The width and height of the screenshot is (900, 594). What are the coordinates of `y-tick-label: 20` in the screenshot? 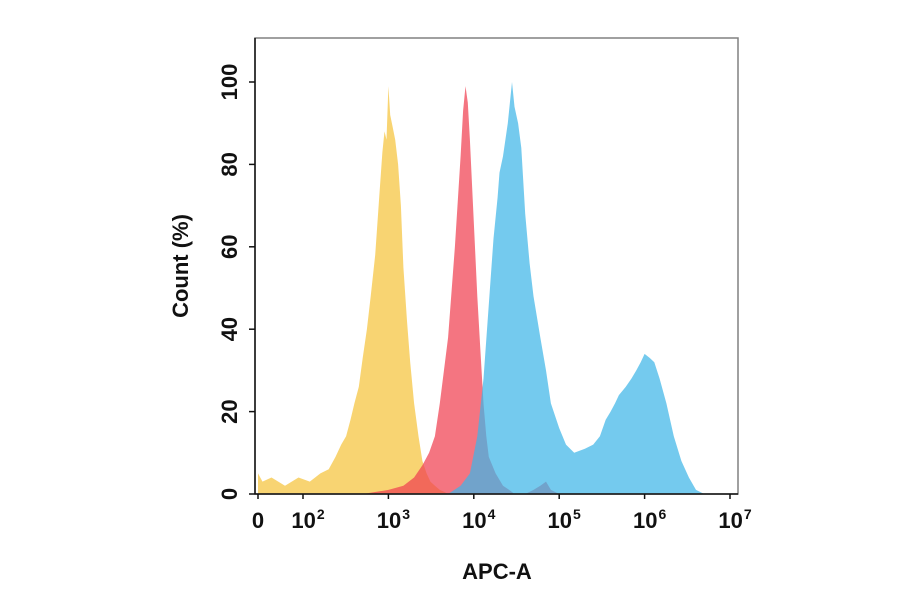 It's located at (229, 411).